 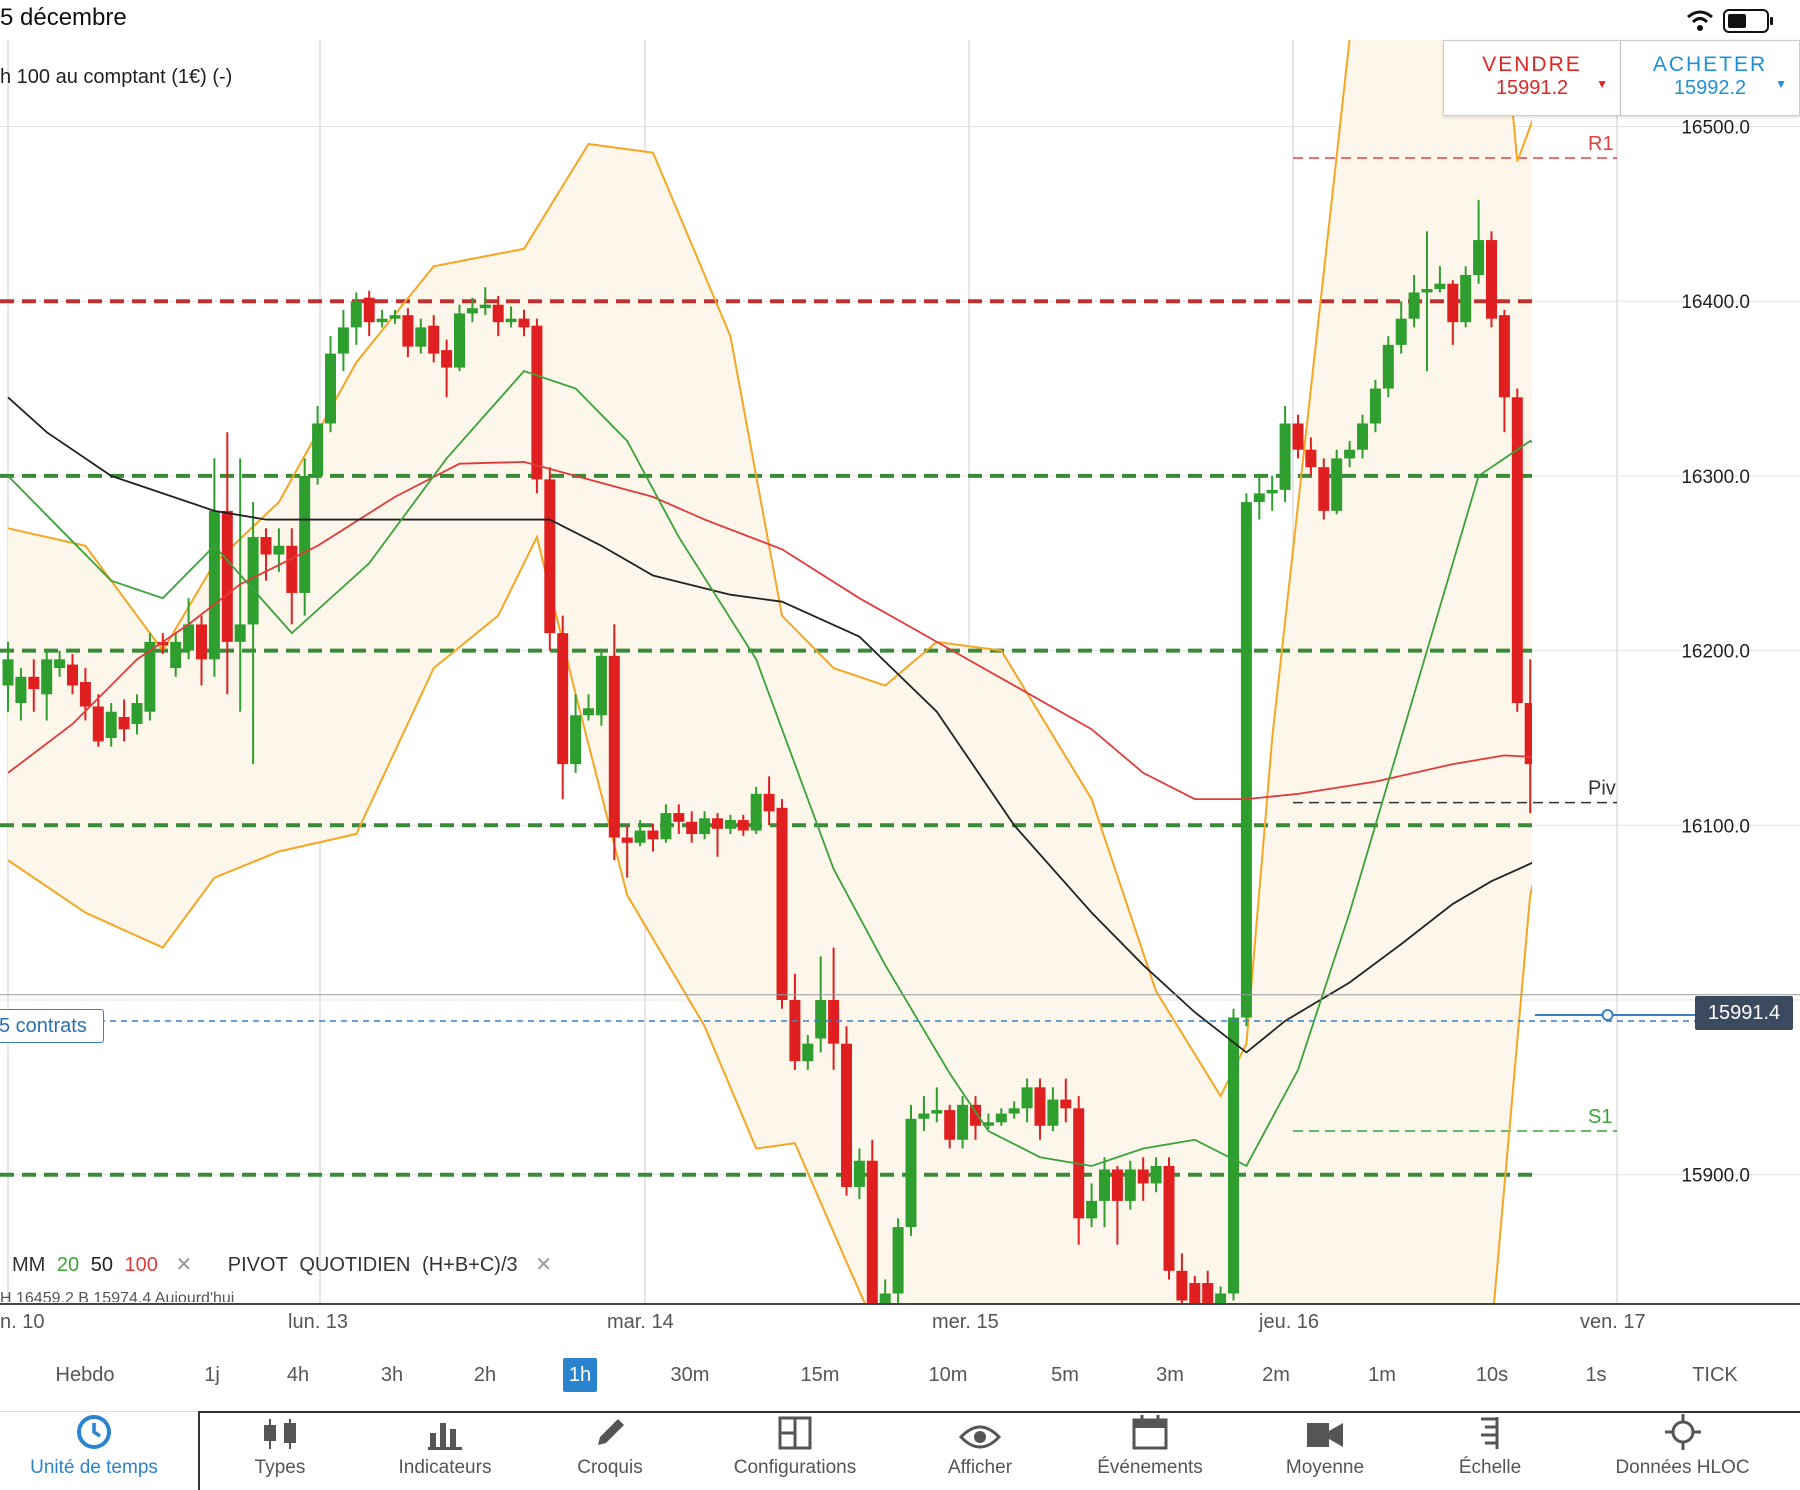 What do you see at coordinates (1382, 1375) in the screenshot?
I see `timeframe-1m: 1m` at bounding box center [1382, 1375].